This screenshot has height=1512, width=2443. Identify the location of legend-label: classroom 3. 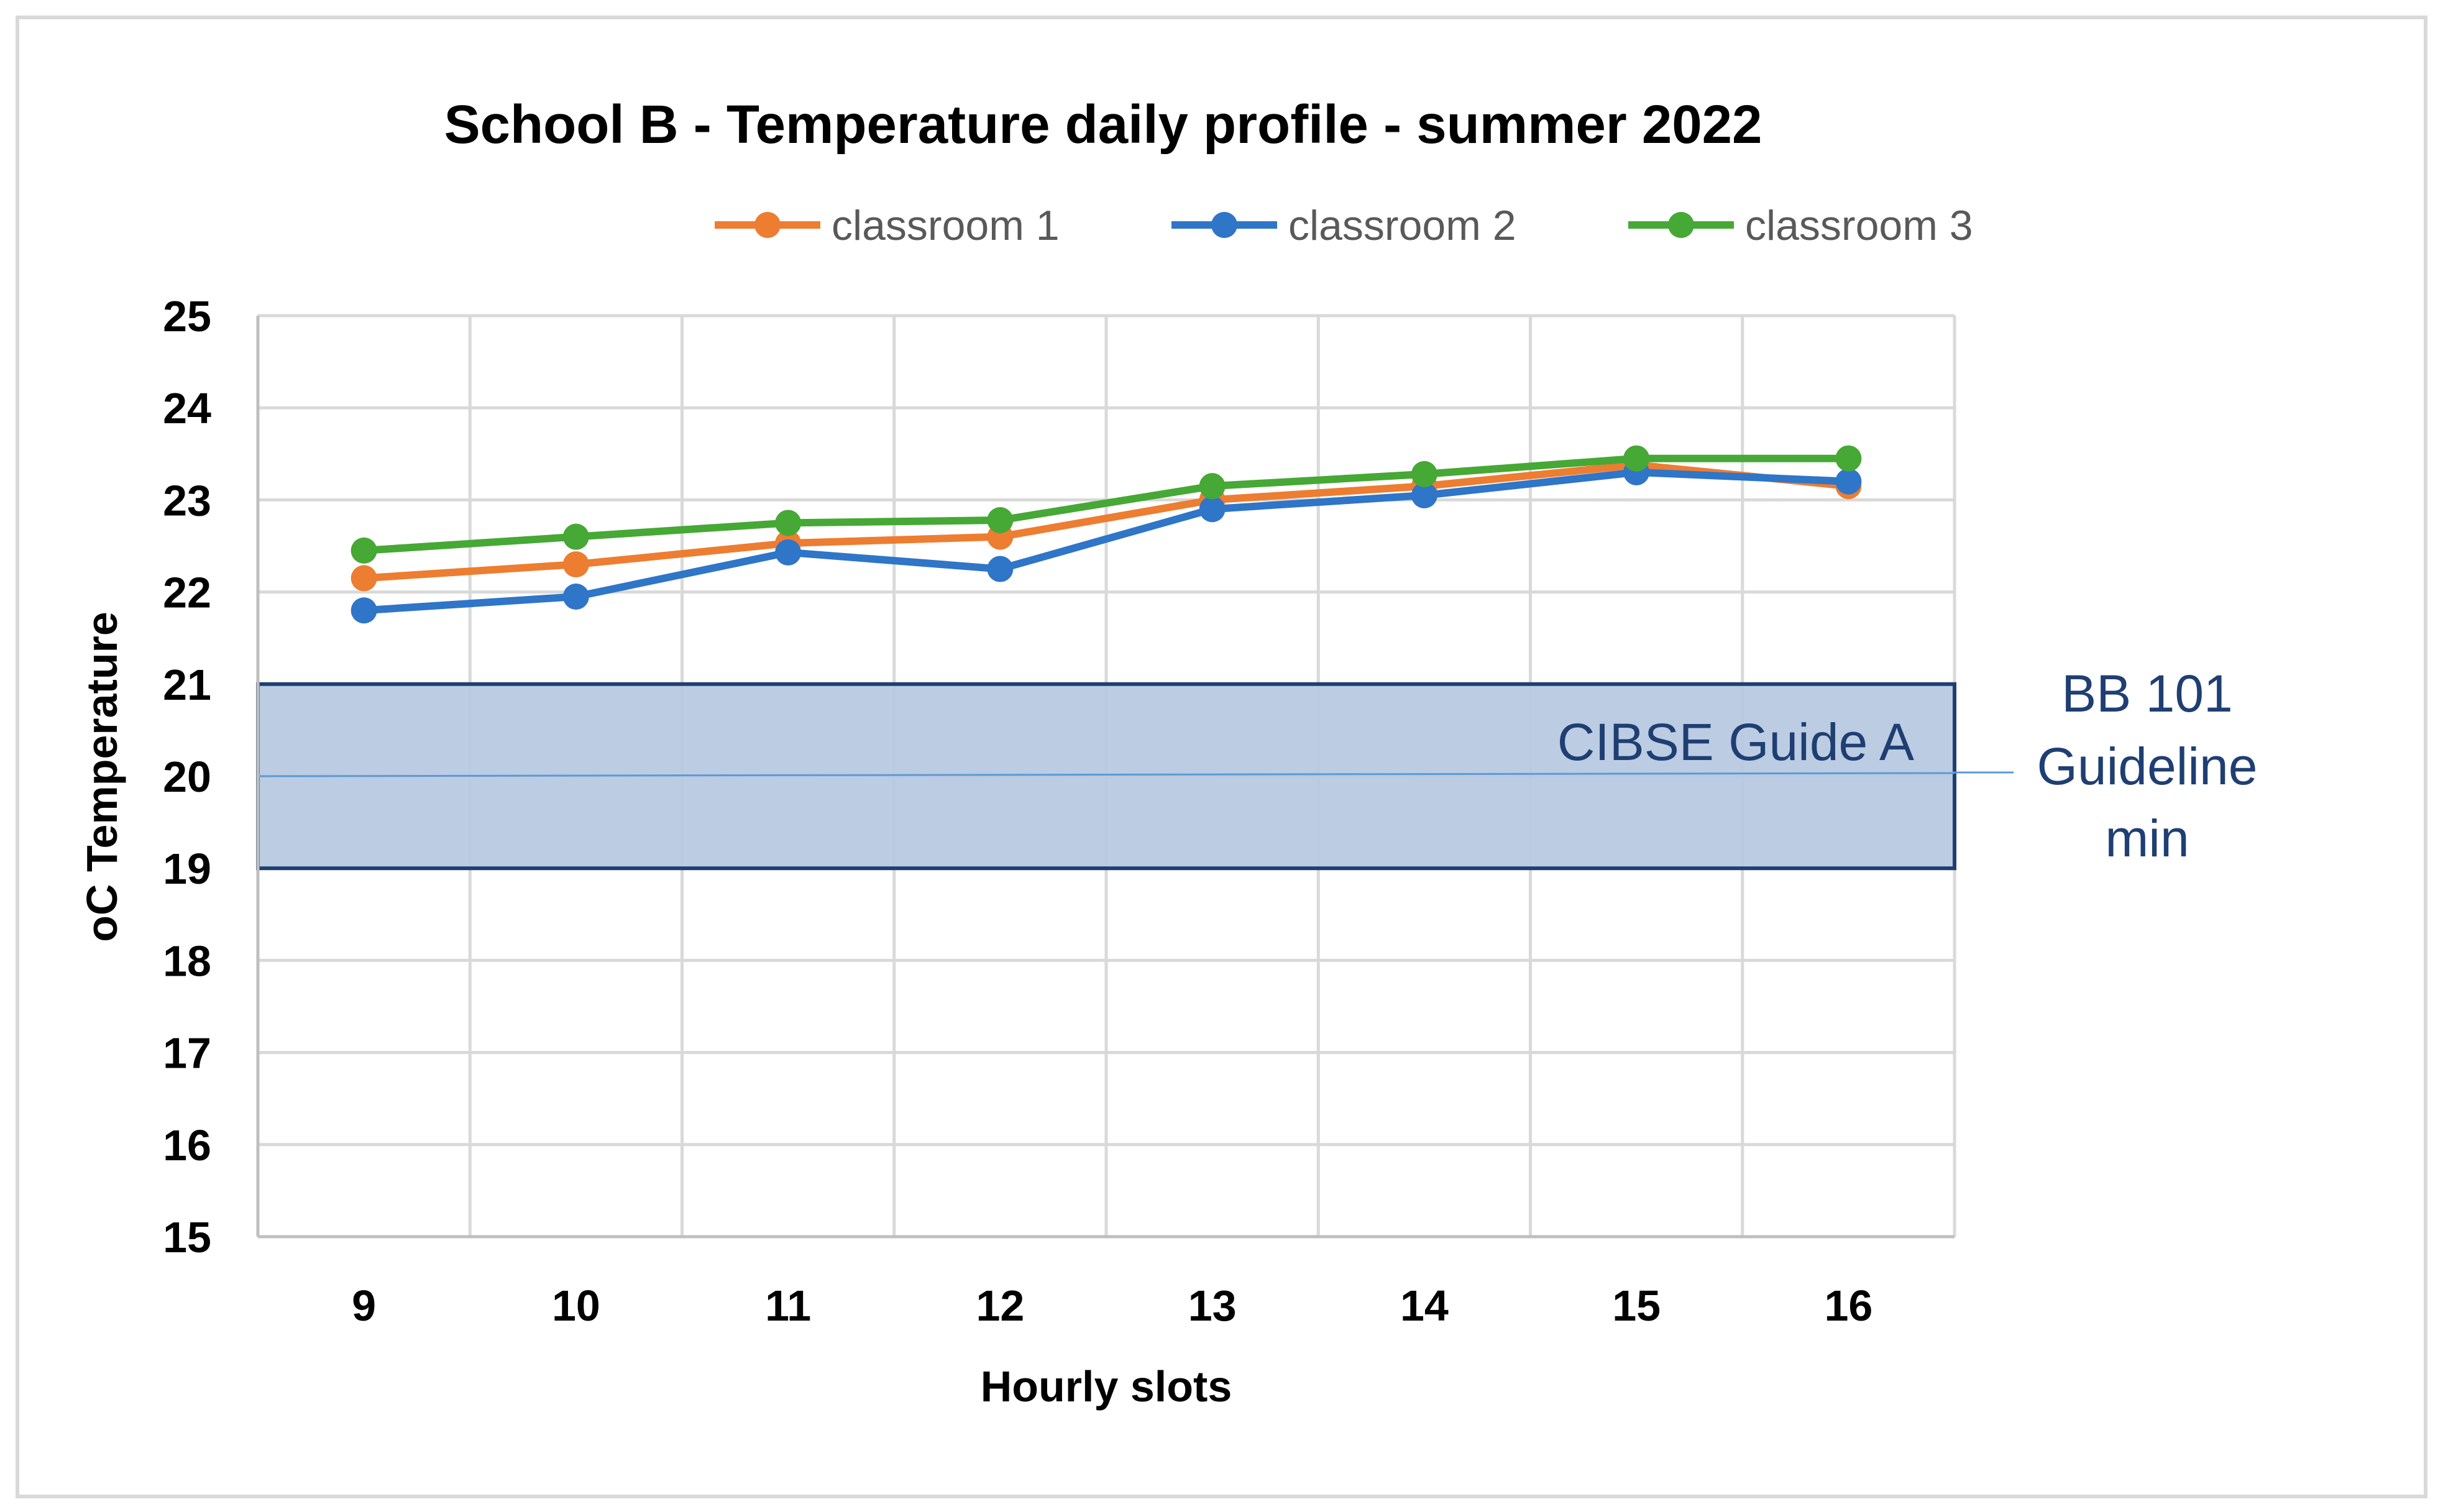
(1859, 225).